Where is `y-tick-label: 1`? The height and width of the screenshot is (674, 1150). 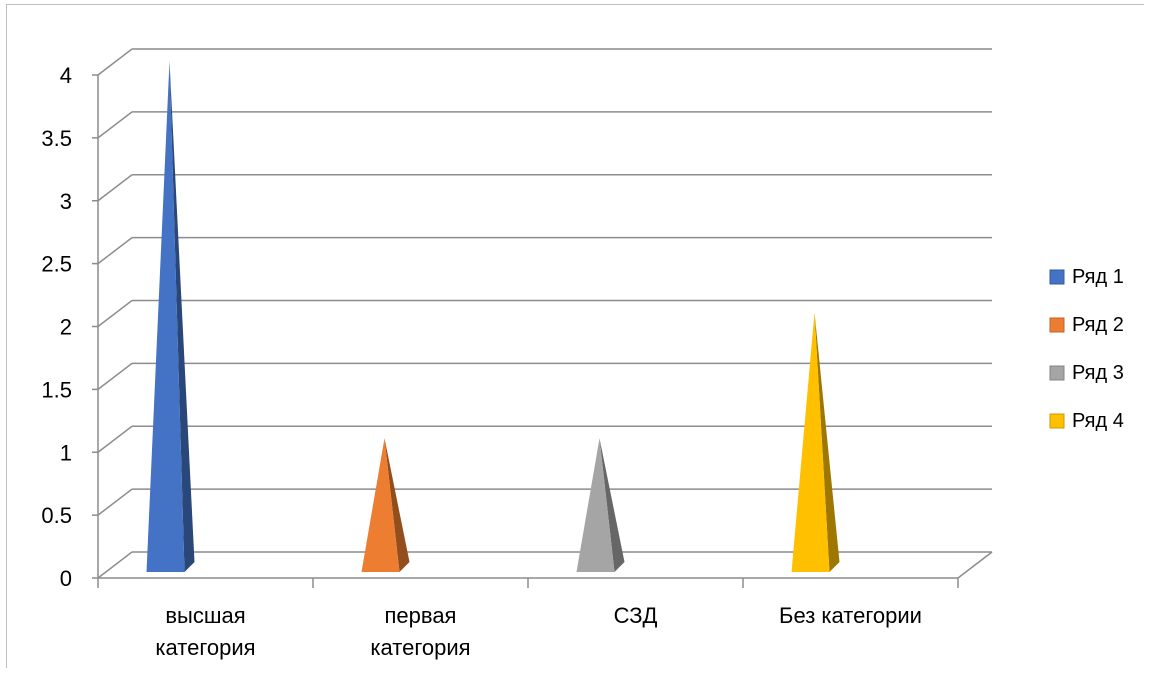
y-tick-label: 1 is located at coordinates (66, 452).